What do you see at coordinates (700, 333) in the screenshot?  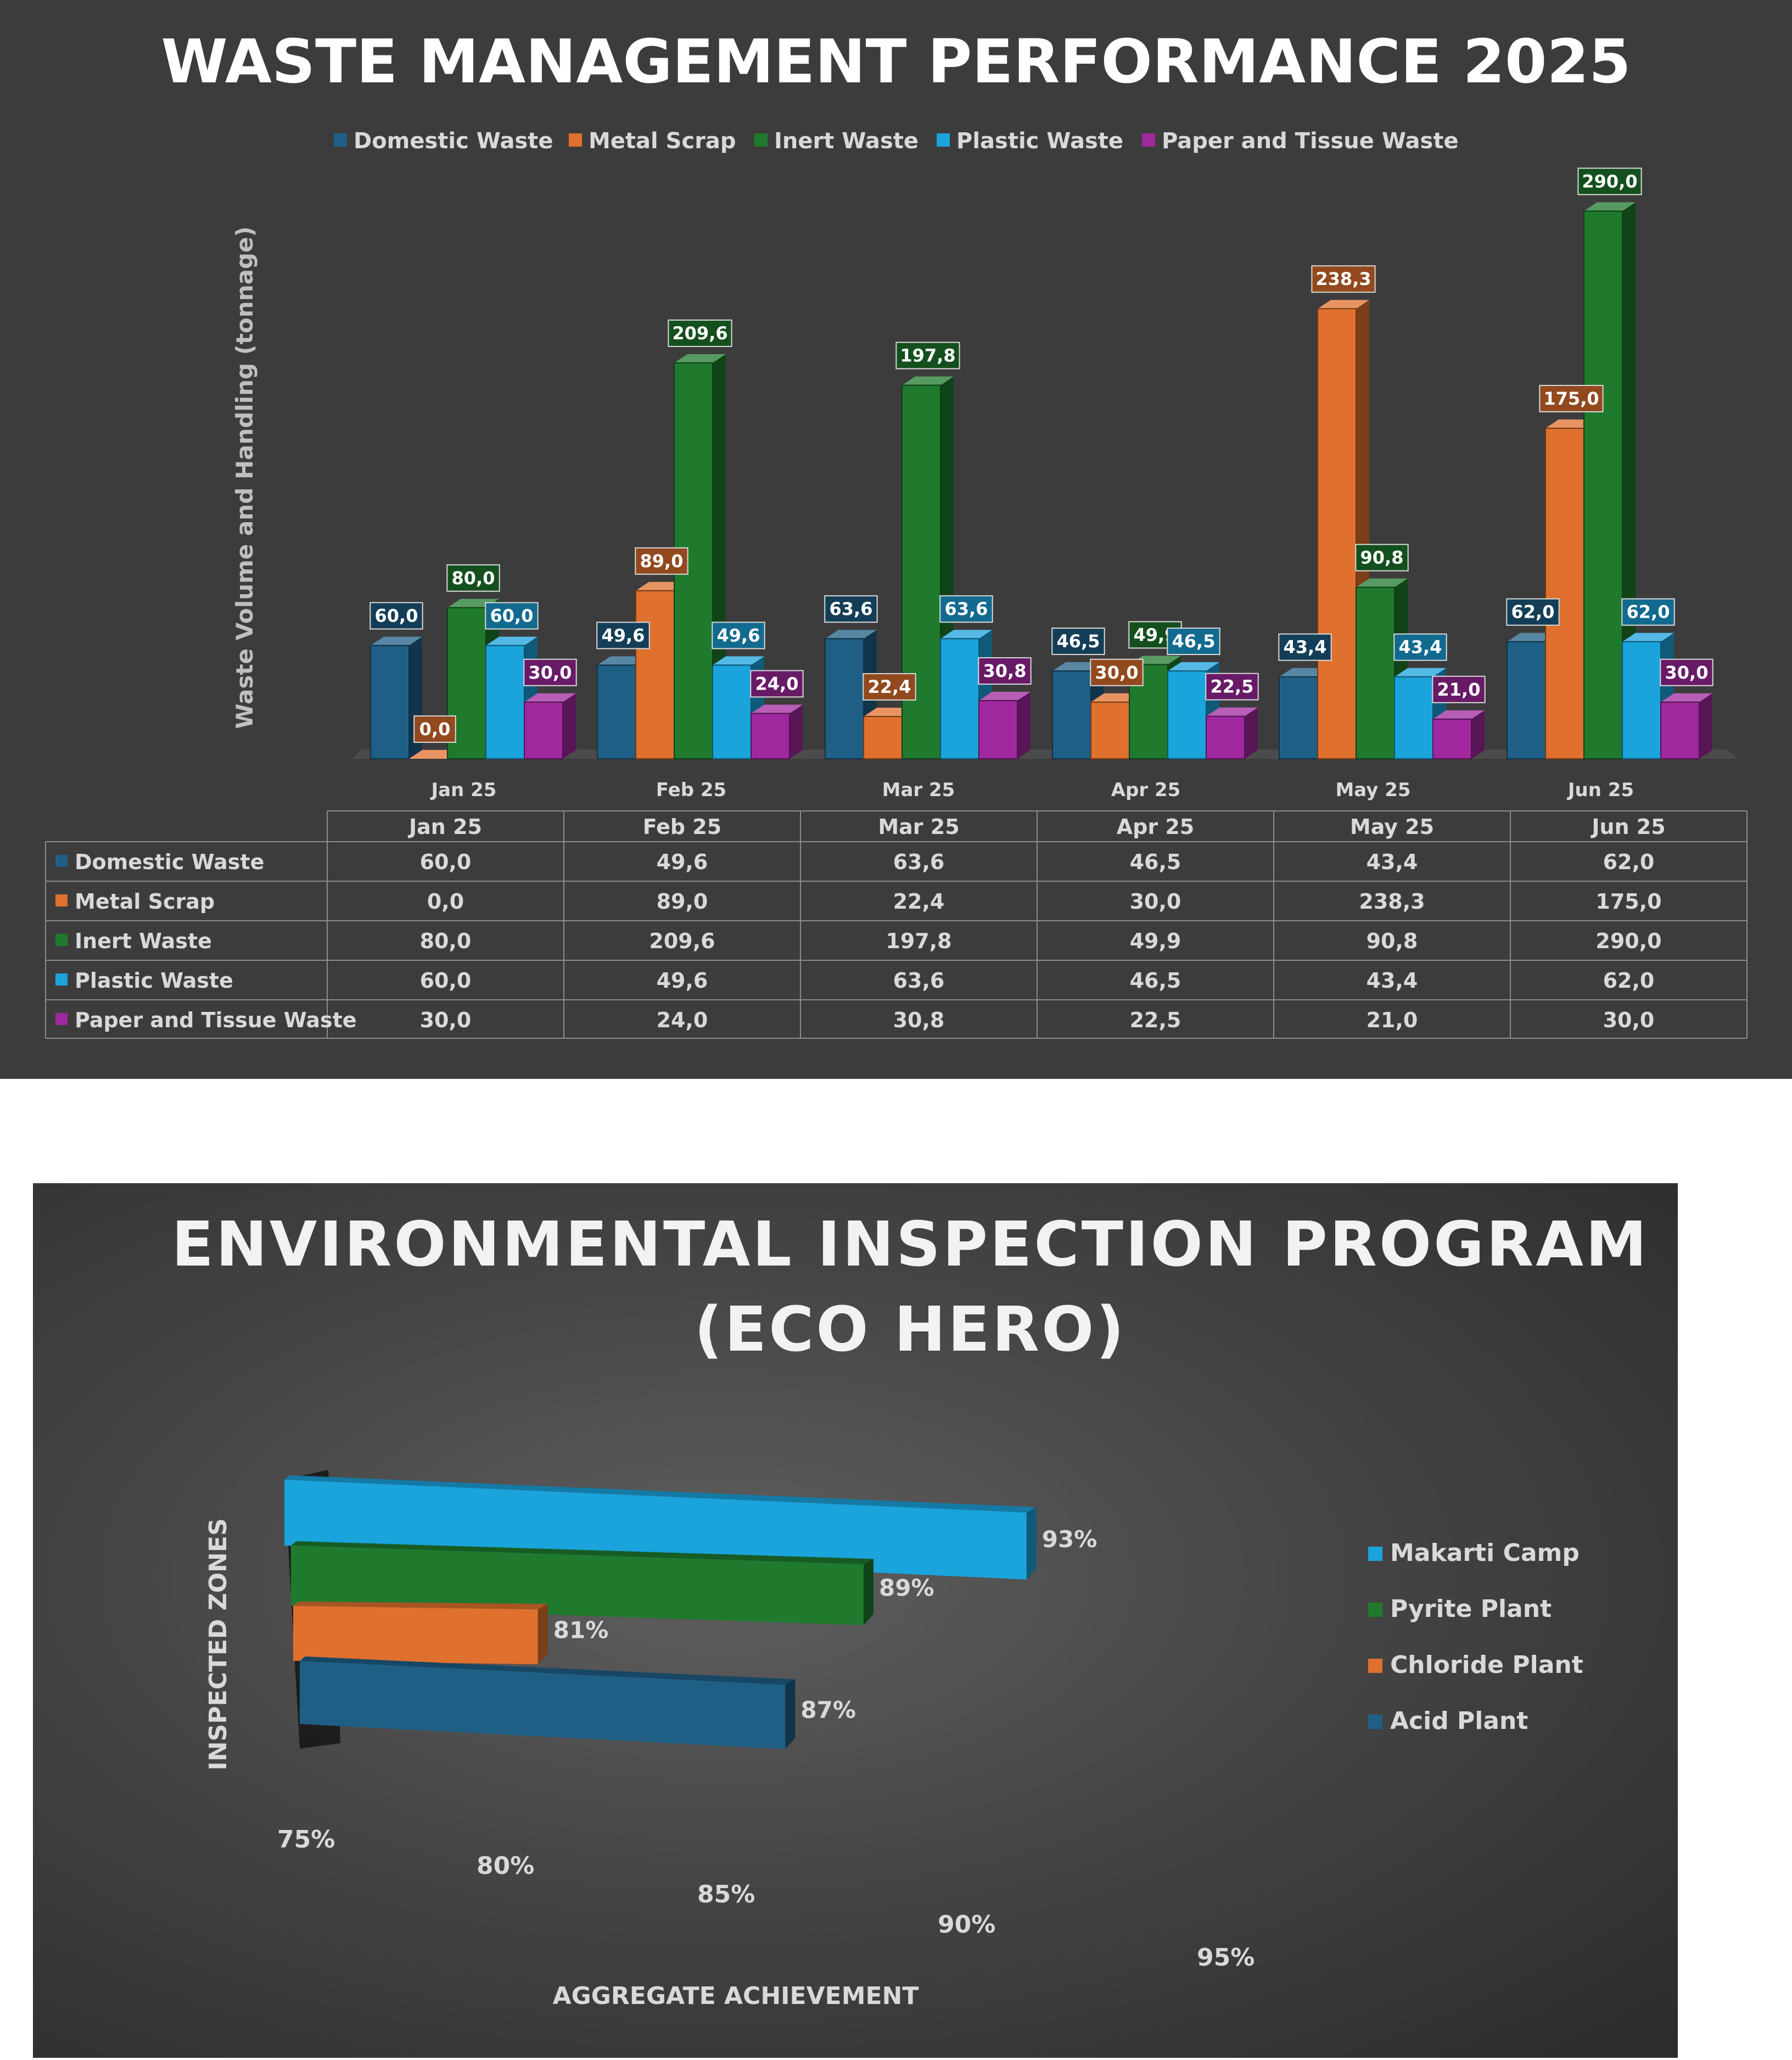 I see `data-label-text: 209,6` at bounding box center [700, 333].